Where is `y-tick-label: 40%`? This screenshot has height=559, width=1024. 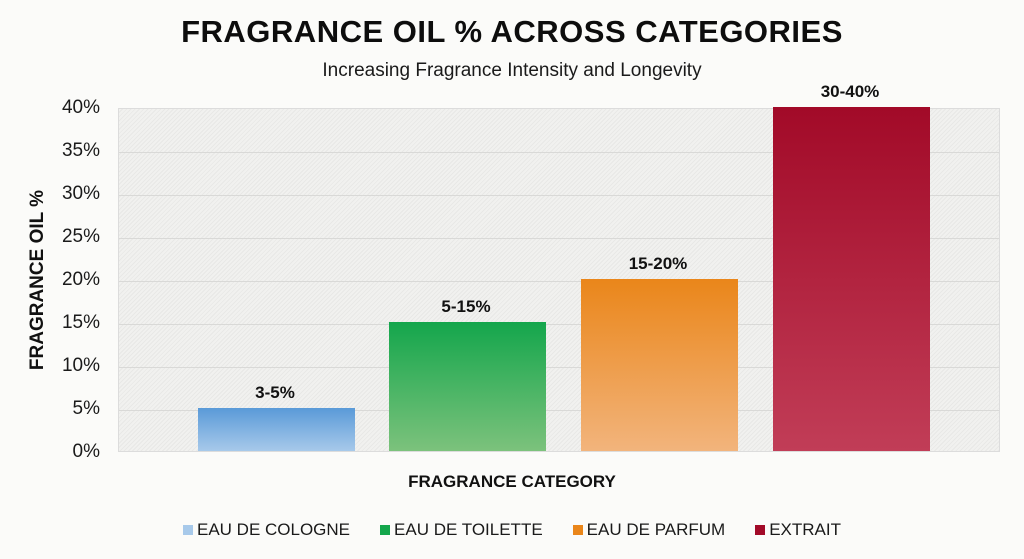 y-tick-label: 40% is located at coordinates (80, 107).